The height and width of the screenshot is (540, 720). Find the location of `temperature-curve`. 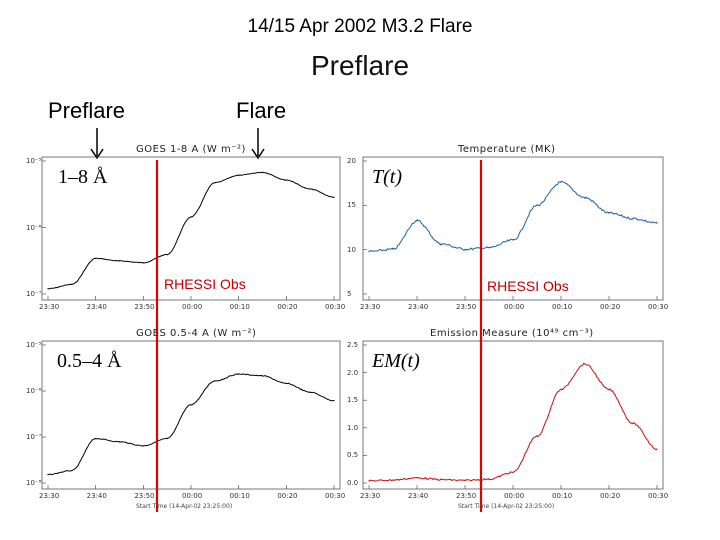

temperature-curve is located at coordinates (513, 216).